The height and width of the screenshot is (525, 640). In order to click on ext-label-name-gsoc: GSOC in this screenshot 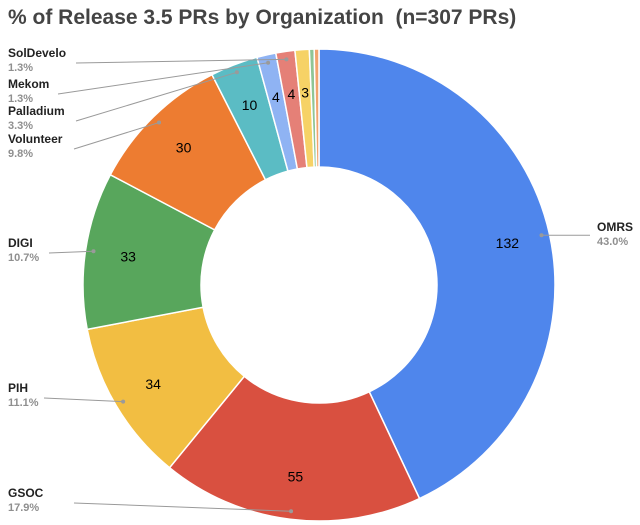, I will do `click(26, 493)`.